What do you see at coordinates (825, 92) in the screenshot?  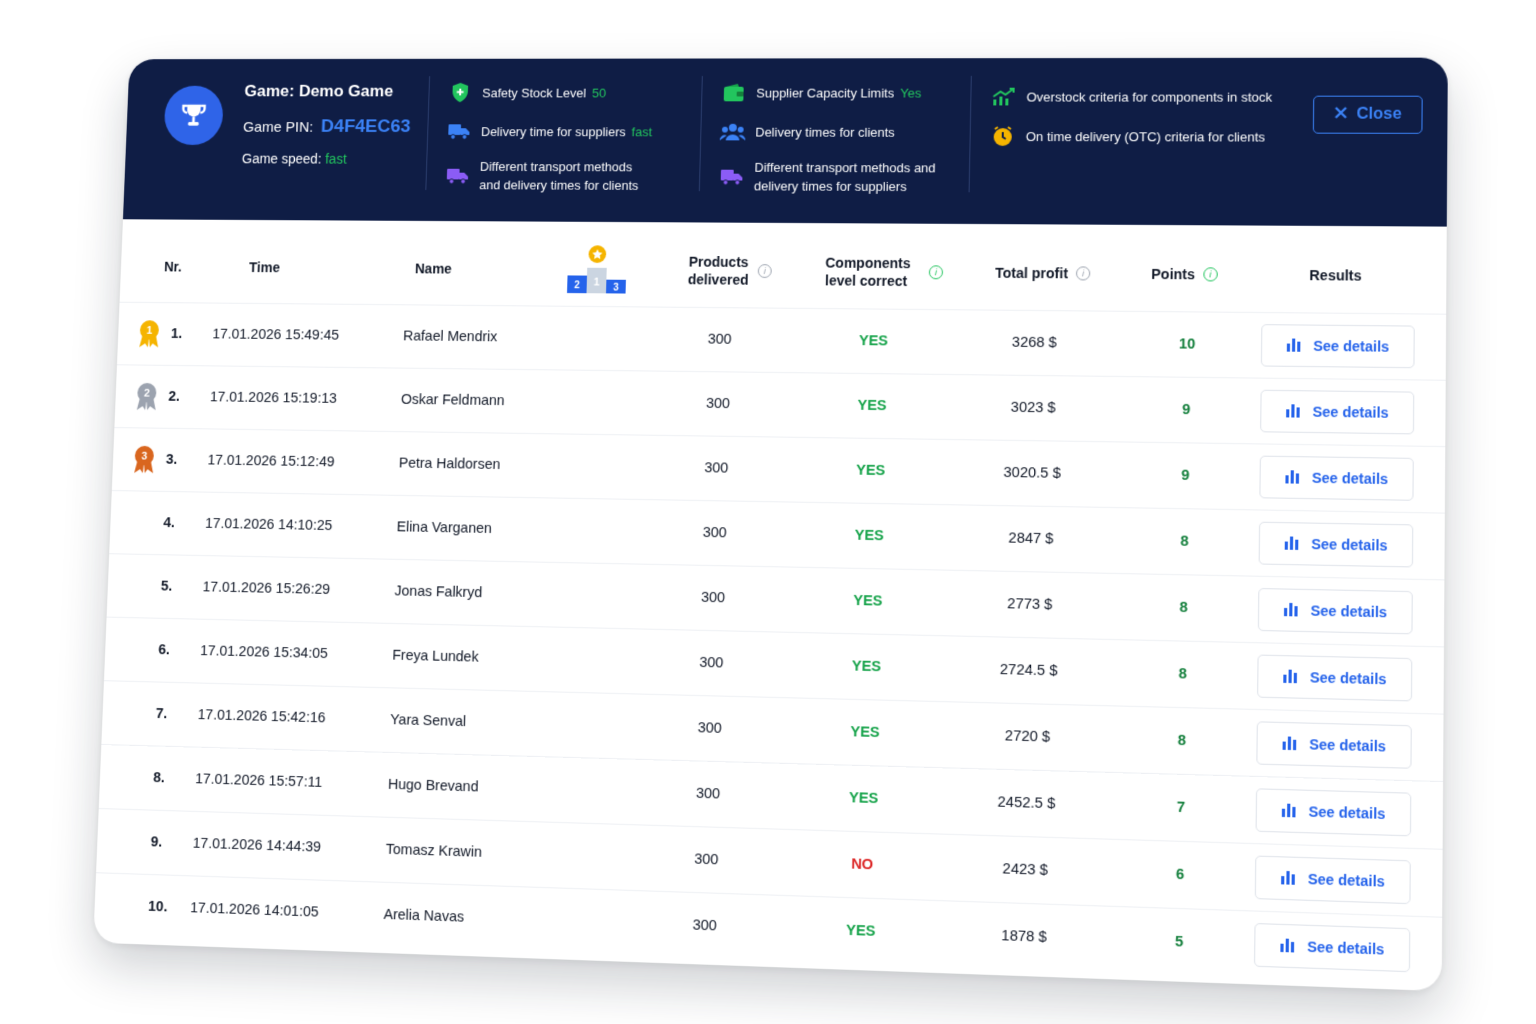 I see `criterion-label: Supplier Capacity Limits` at bounding box center [825, 92].